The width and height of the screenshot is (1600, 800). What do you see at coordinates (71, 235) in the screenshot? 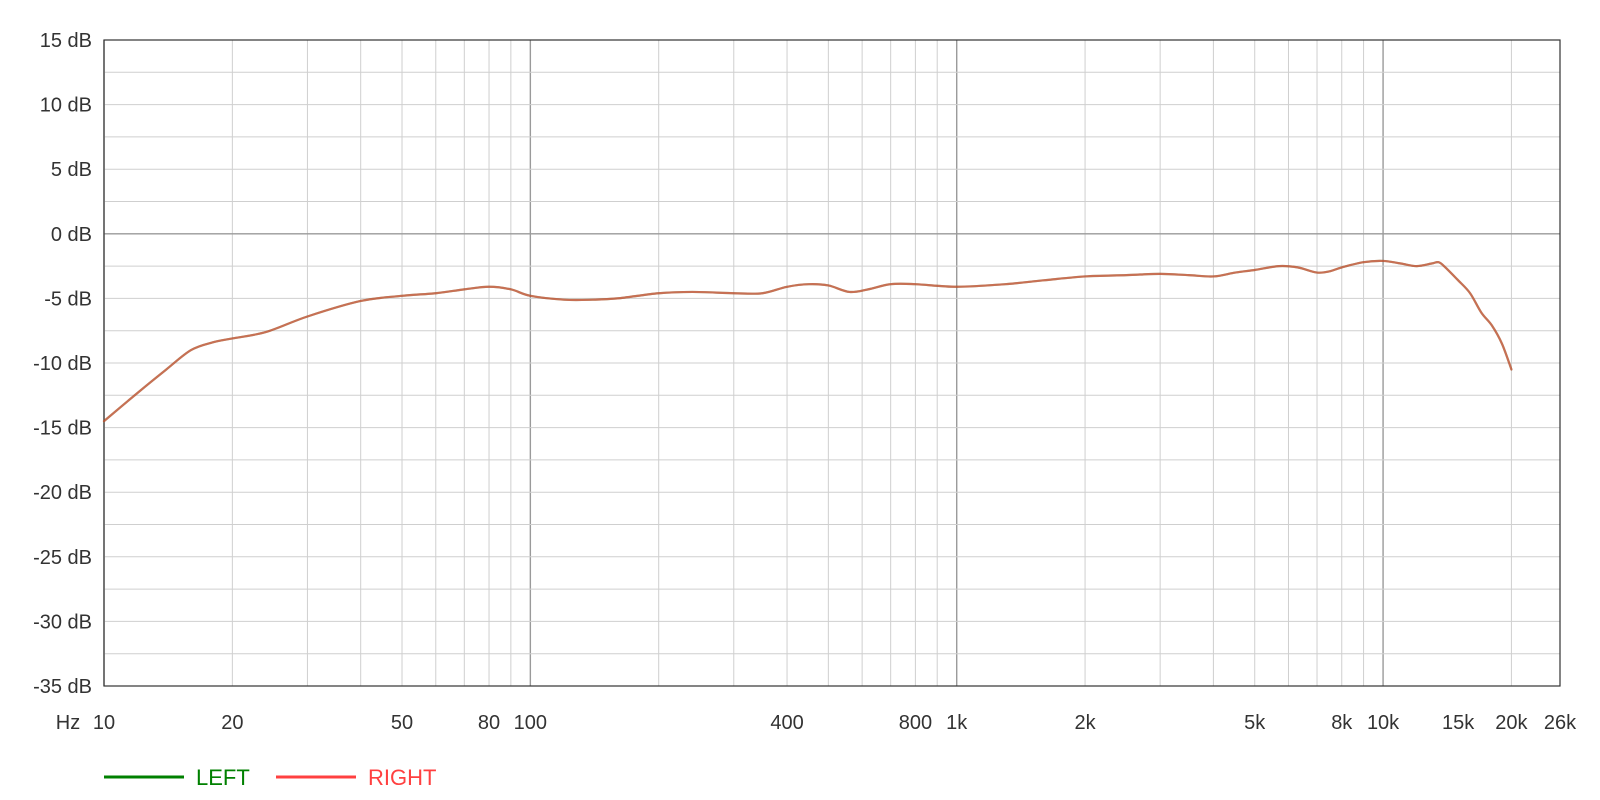
I see `y-tick-label: 0 dB` at bounding box center [71, 235].